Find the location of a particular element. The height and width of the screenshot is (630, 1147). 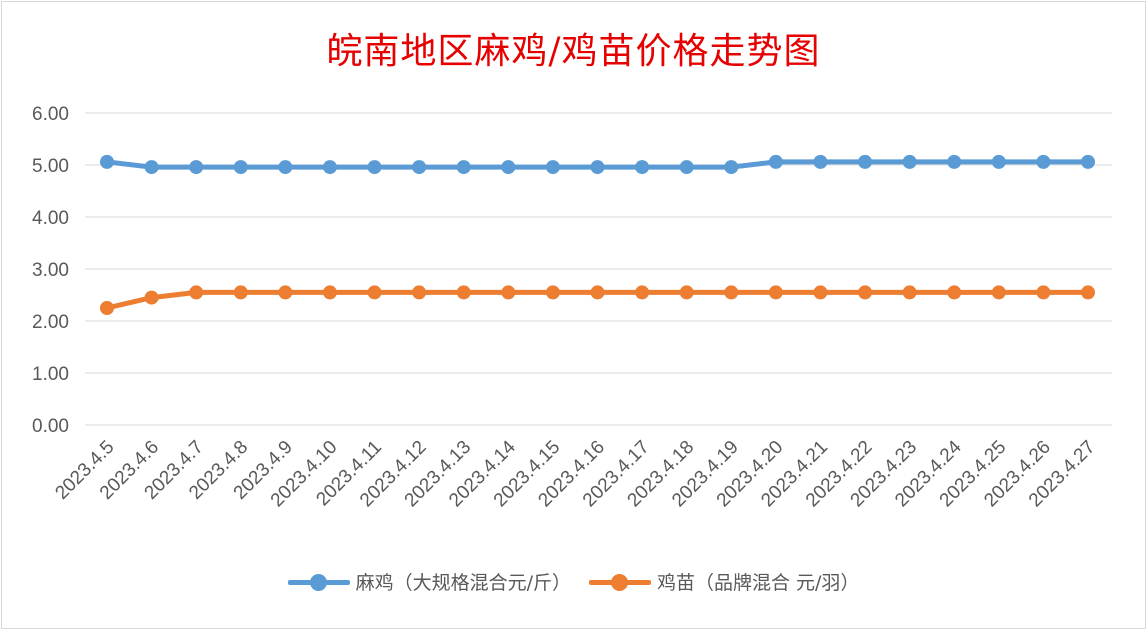

y-tick-label: 1.00 is located at coordinates (50, 374).